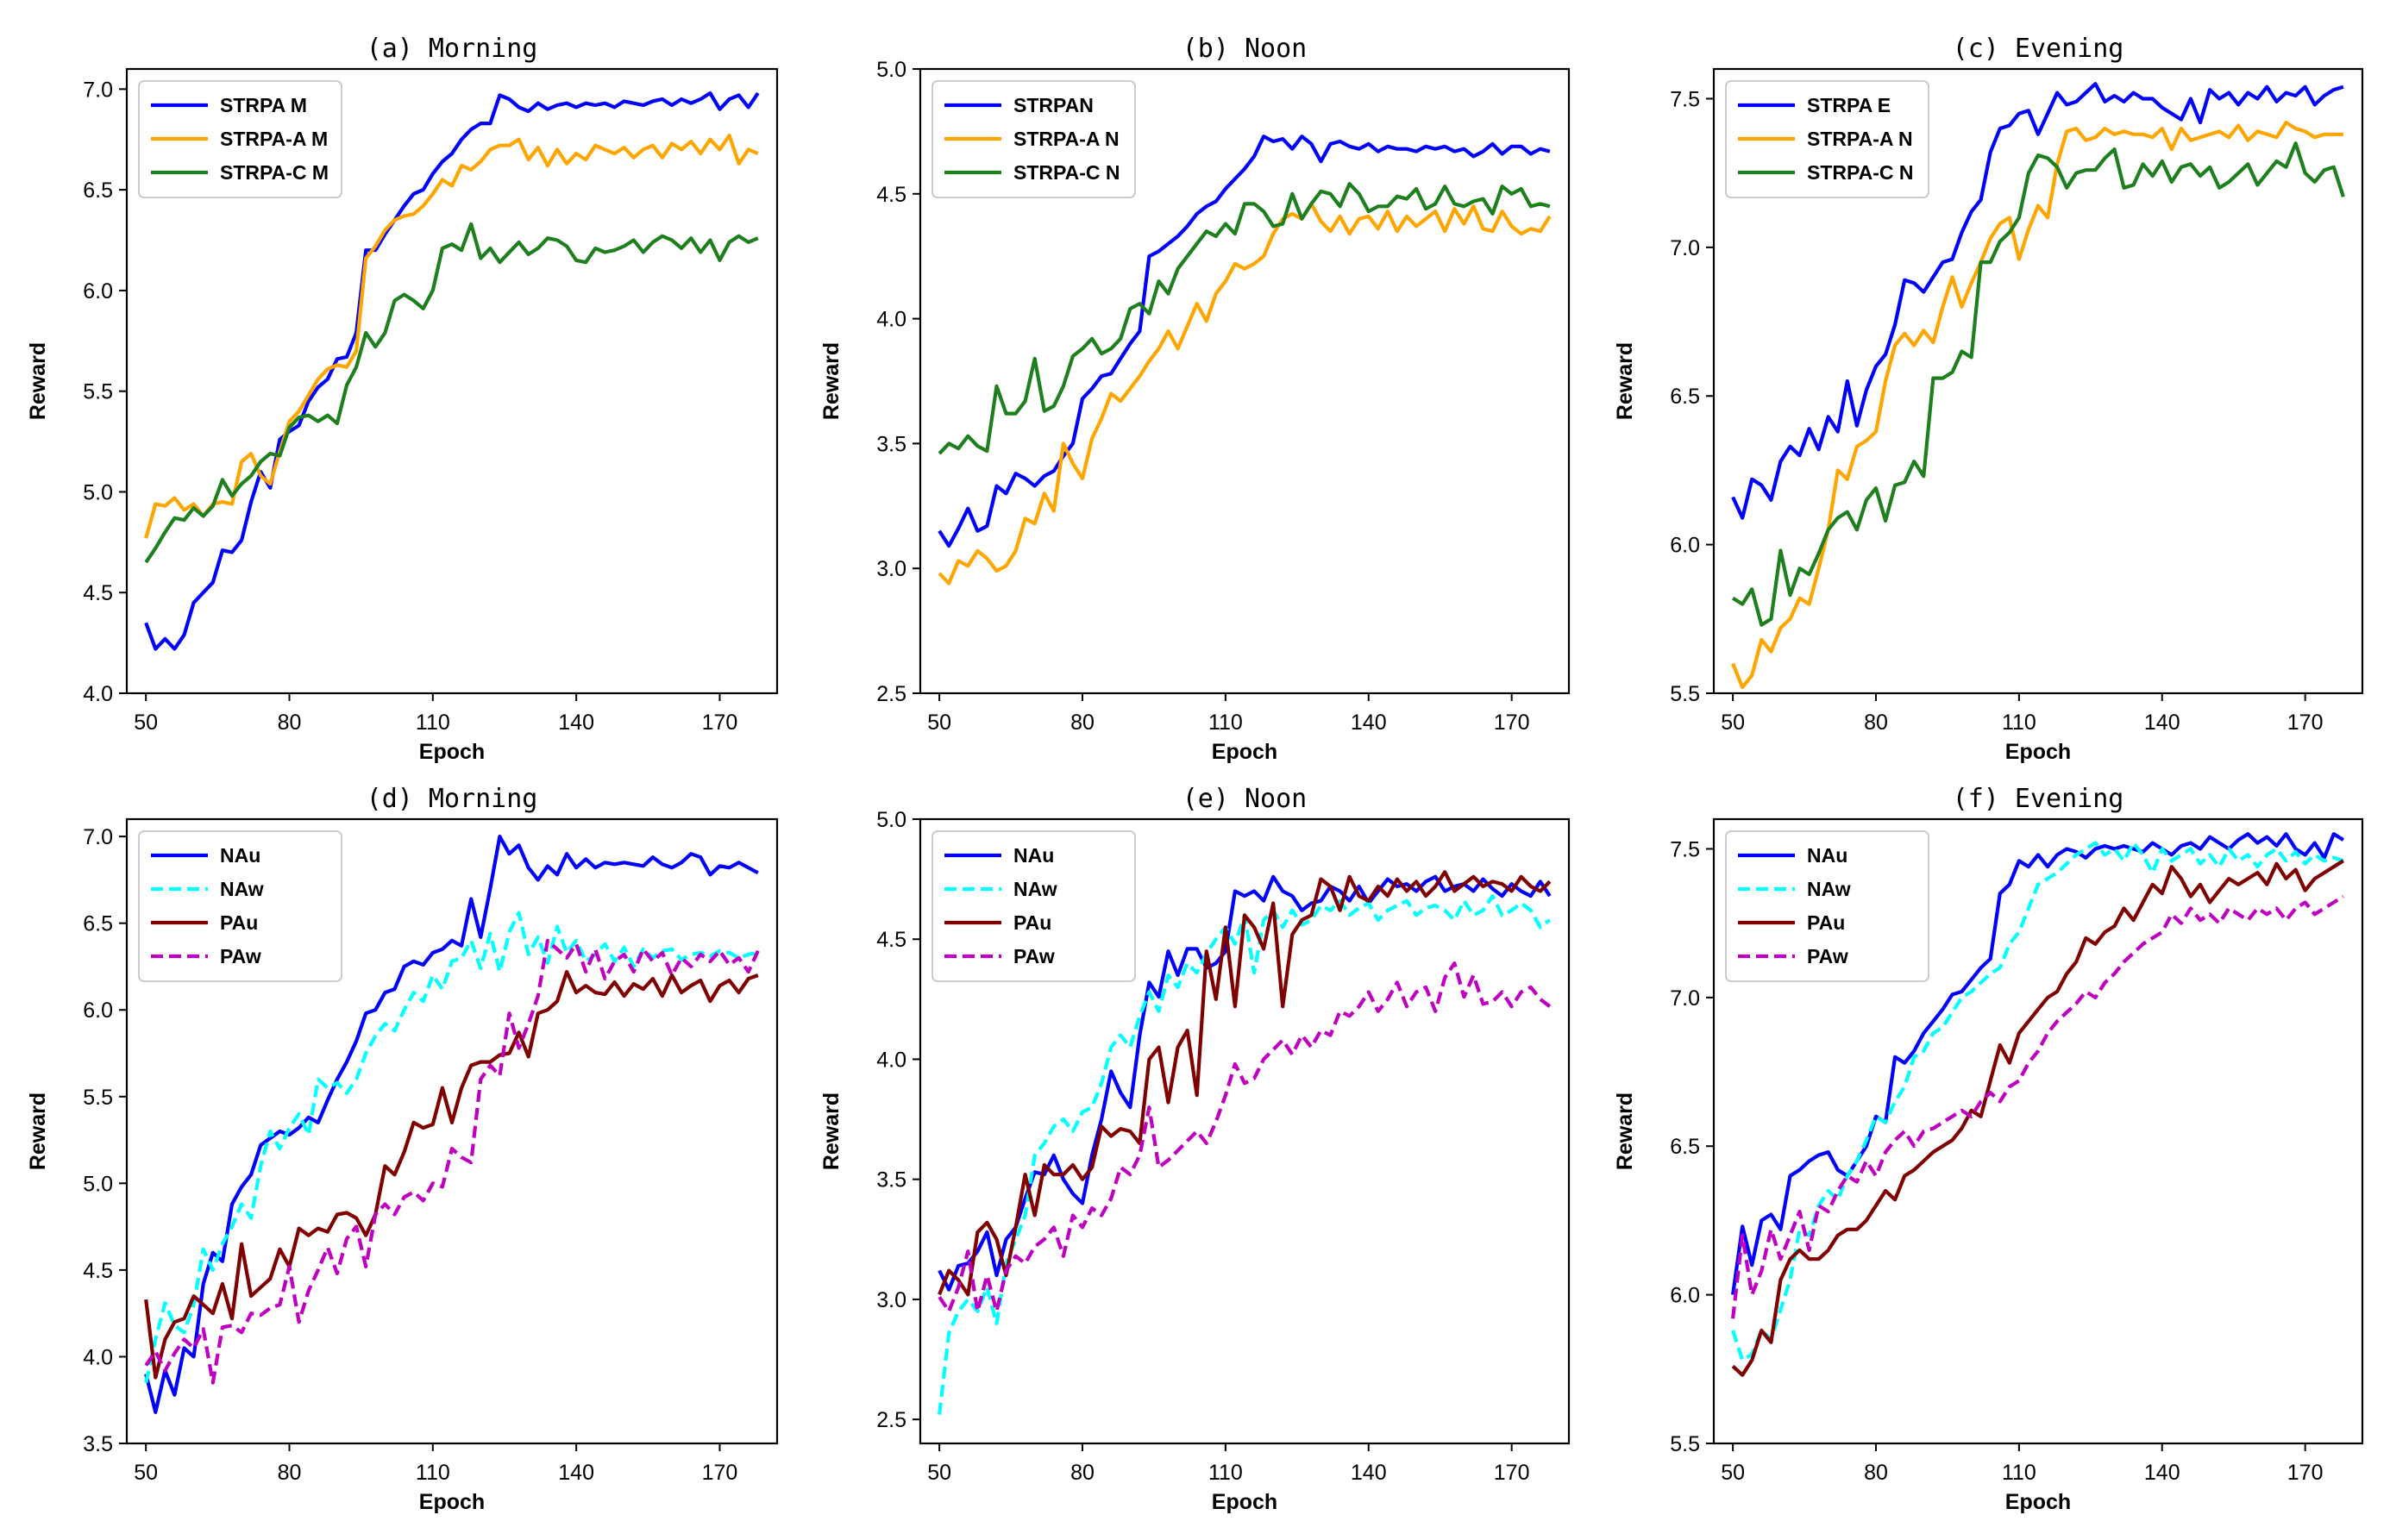 This screenshot has width=2390, height=1540. What do you see at coordinates (453, 799) in the screenshot?
I see `chart-title: (d) Morning` at bounding box center [453, 799].